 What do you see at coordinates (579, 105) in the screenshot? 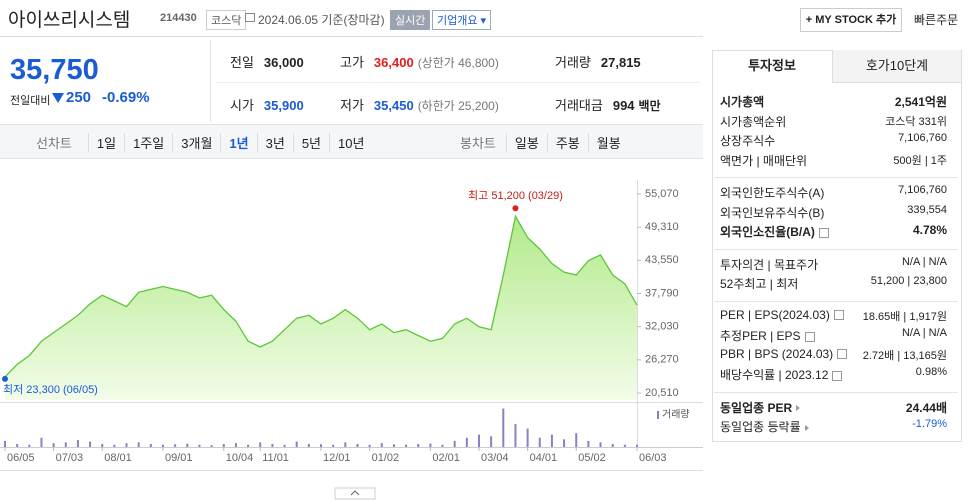
I see `stat-label: 거래대금` at bounding box center [579, 105].